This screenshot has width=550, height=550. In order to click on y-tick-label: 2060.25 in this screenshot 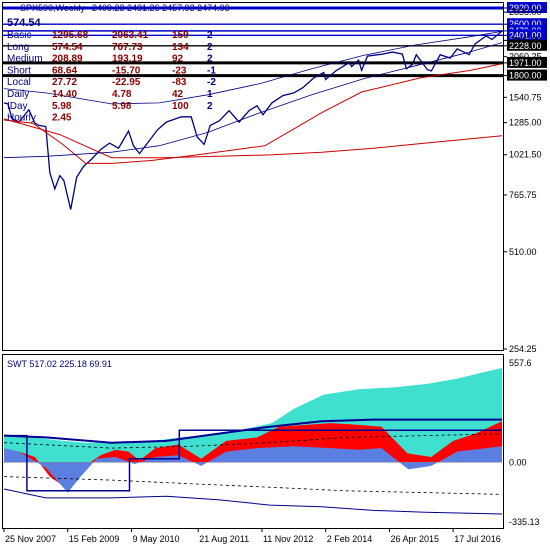, I will do `click(525, 57)`.